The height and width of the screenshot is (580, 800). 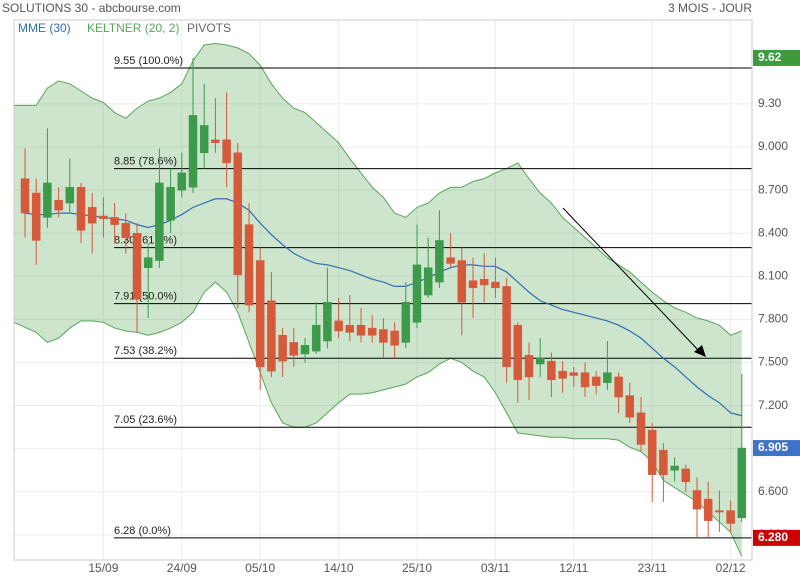 I want to click on price-marker-label: 6.905, so click(x=773, y=447).